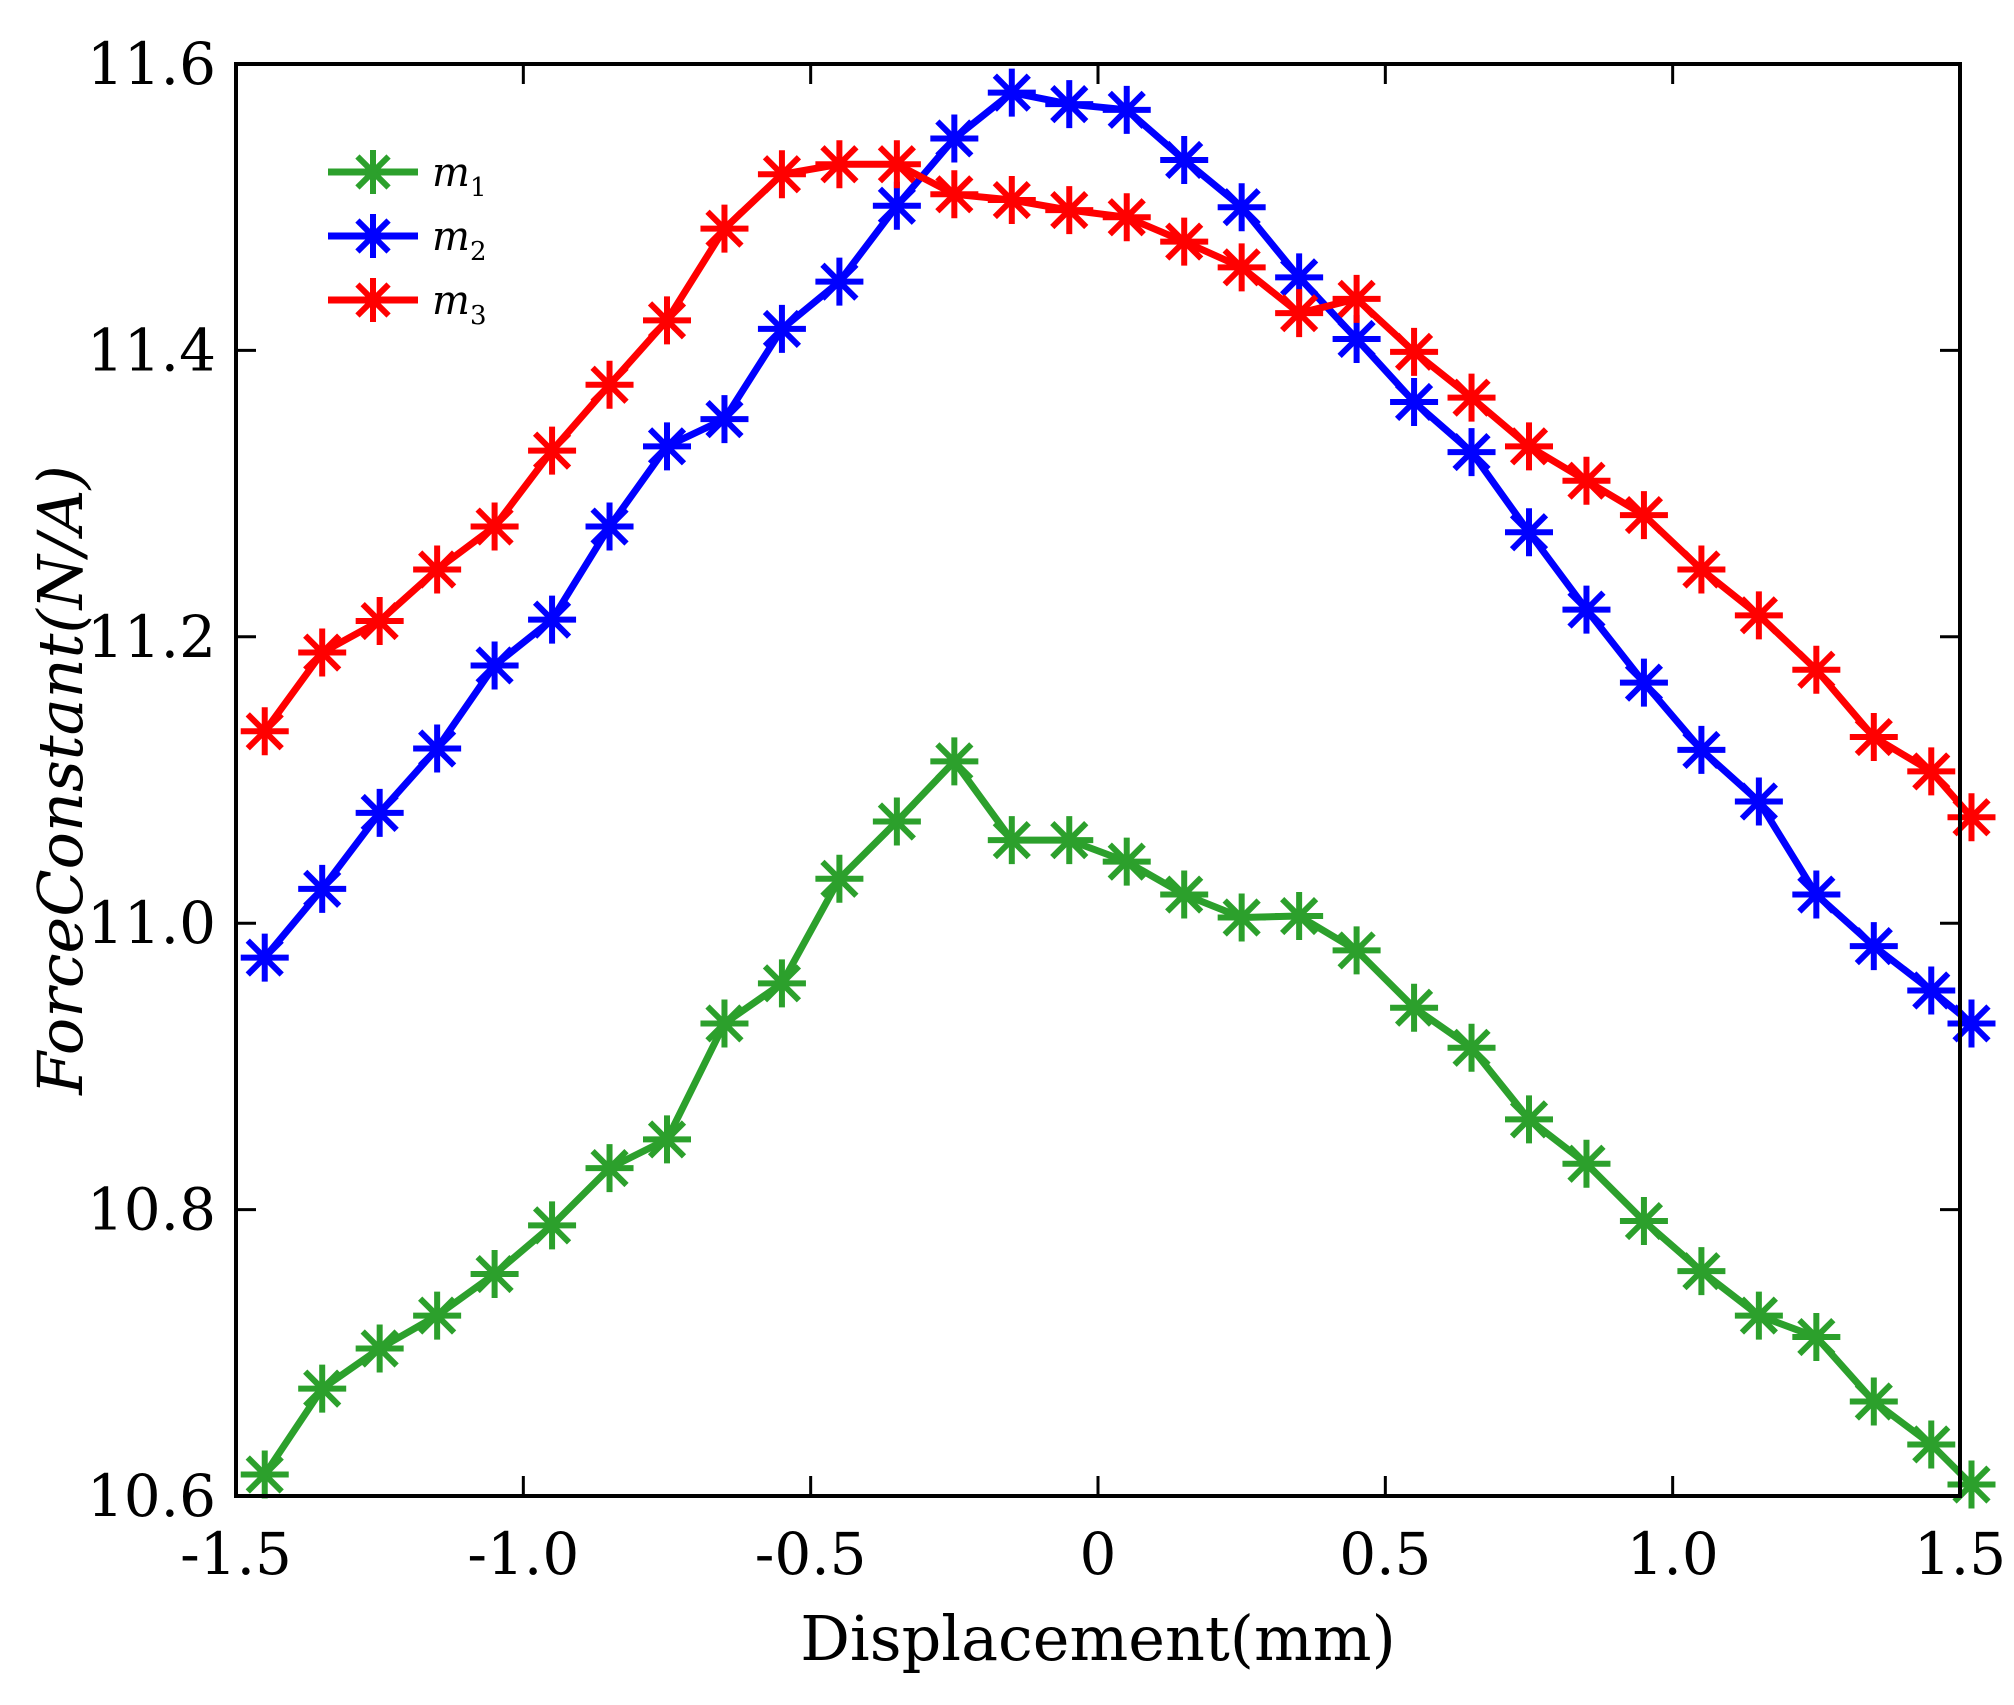  I want to click on legend-label: m2, so click(459, 240).